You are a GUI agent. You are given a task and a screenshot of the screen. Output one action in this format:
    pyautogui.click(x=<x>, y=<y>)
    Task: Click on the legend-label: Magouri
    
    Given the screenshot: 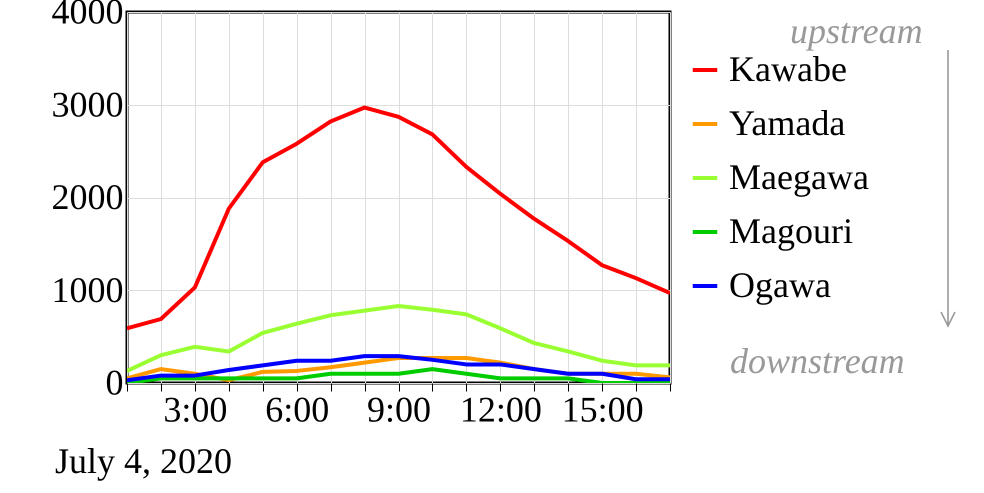 What is the action you would take?
    pyautogui.click(x=791, y=231)
    